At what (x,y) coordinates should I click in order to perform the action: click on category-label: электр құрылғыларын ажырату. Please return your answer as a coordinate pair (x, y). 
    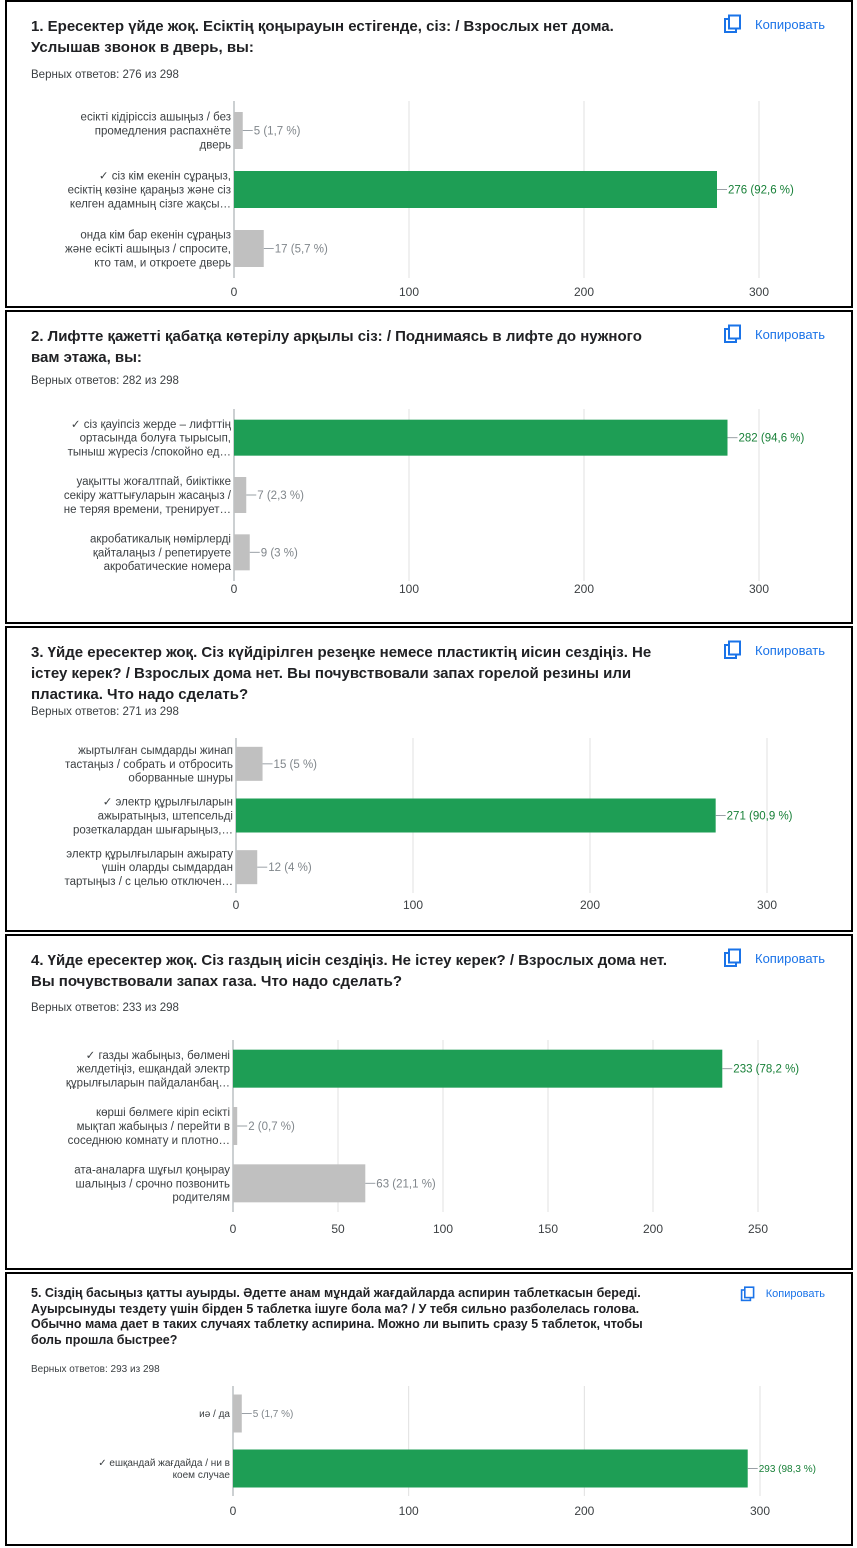
    Looking at the image, I should click on (149, 854).